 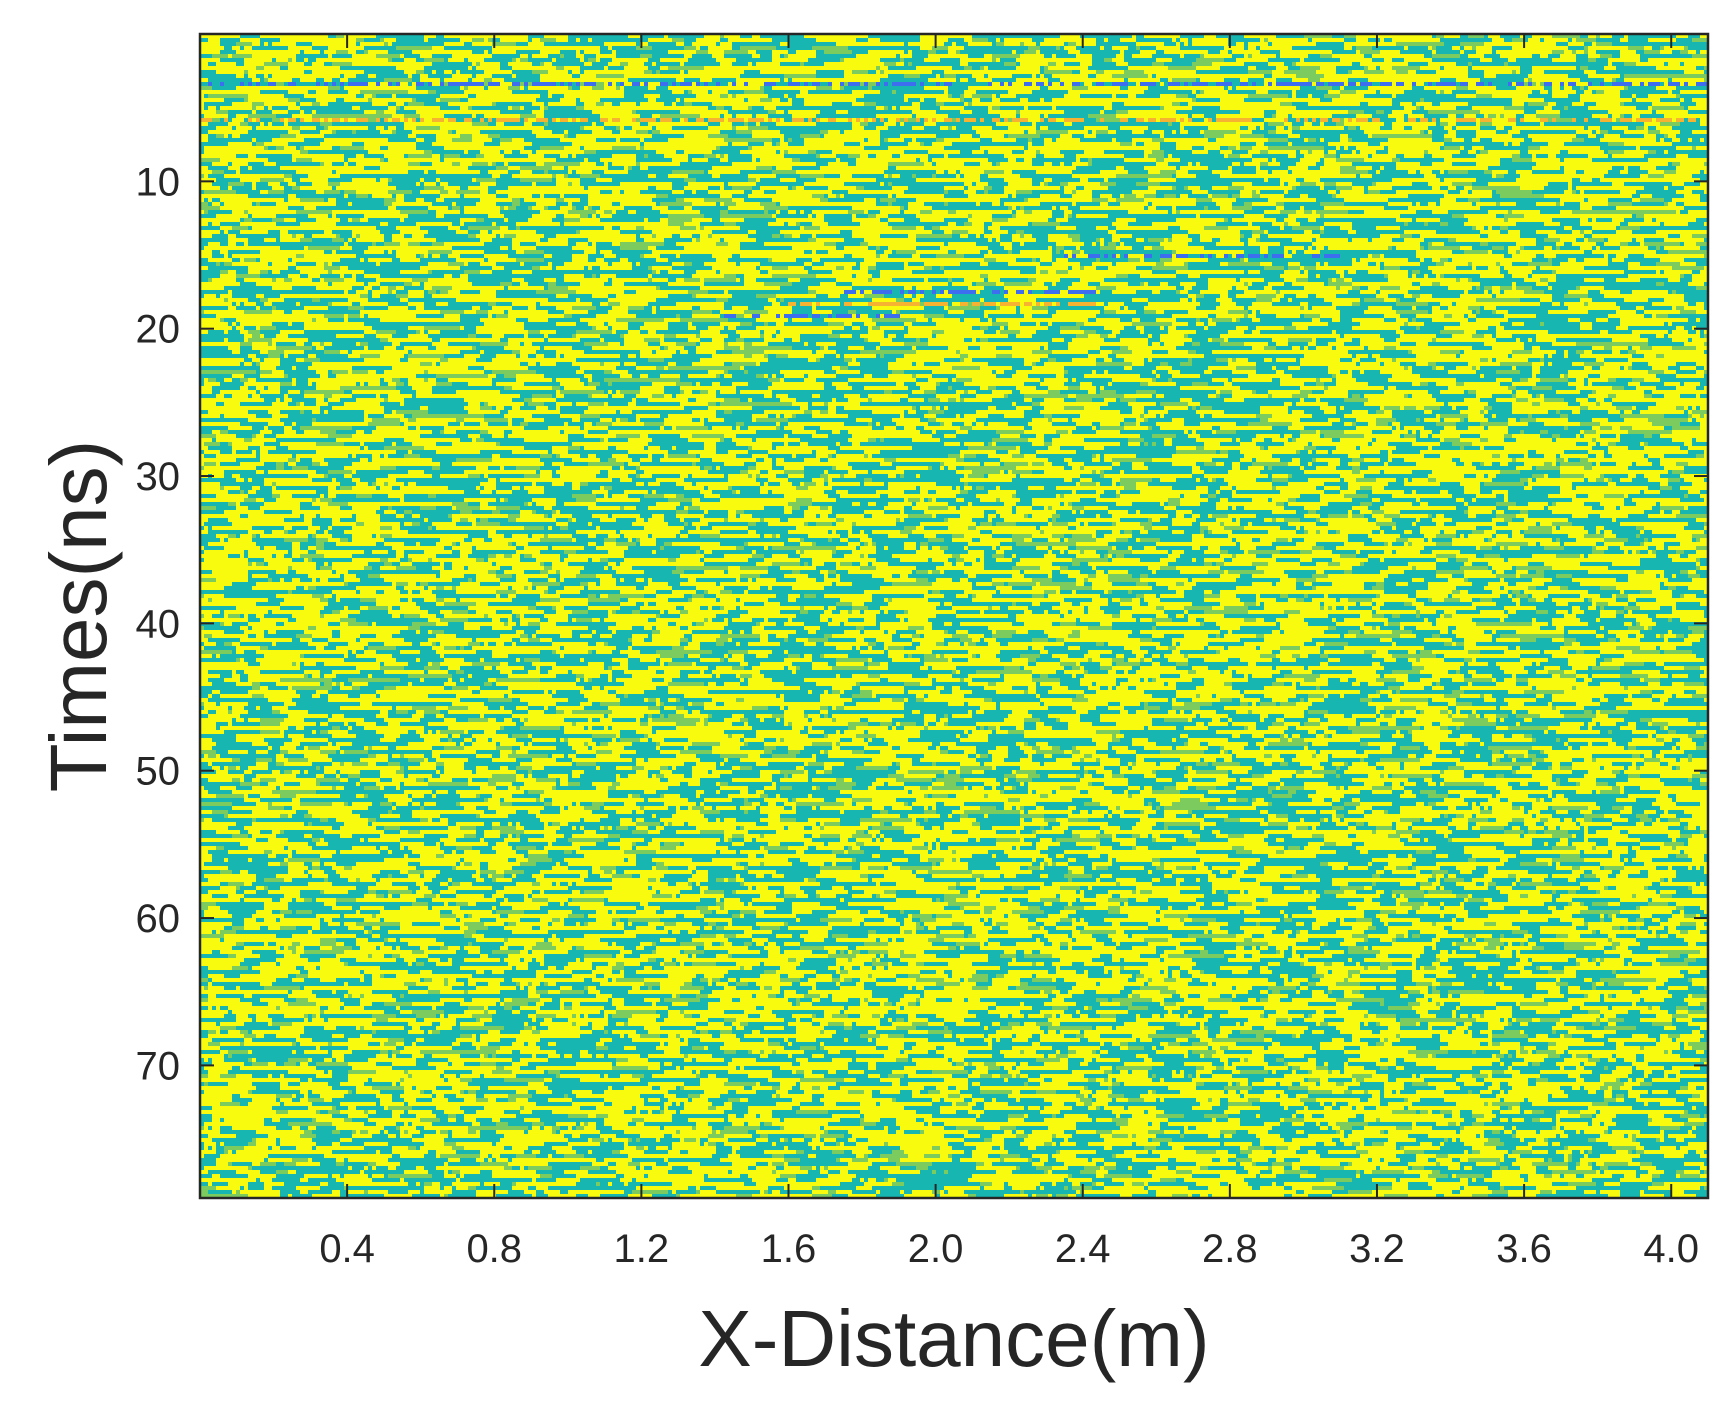 I want to click on x-tick-label: 1.6, so click(x=789, y=1249).